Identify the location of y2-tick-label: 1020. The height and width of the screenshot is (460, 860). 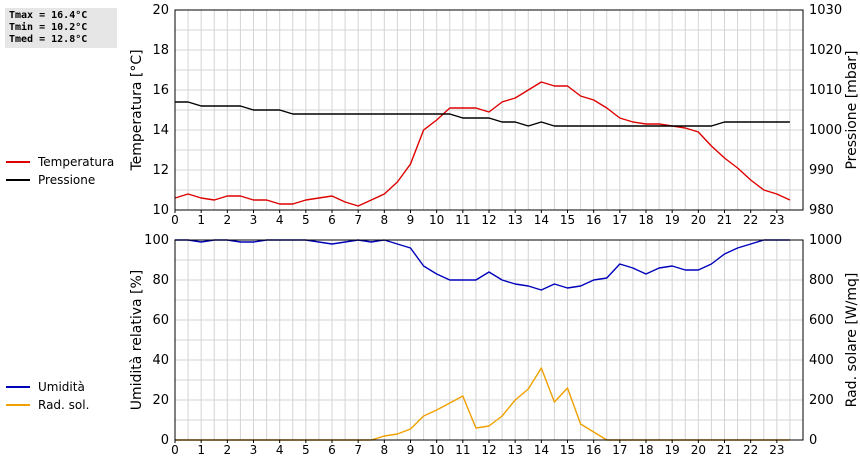
(825, 50).